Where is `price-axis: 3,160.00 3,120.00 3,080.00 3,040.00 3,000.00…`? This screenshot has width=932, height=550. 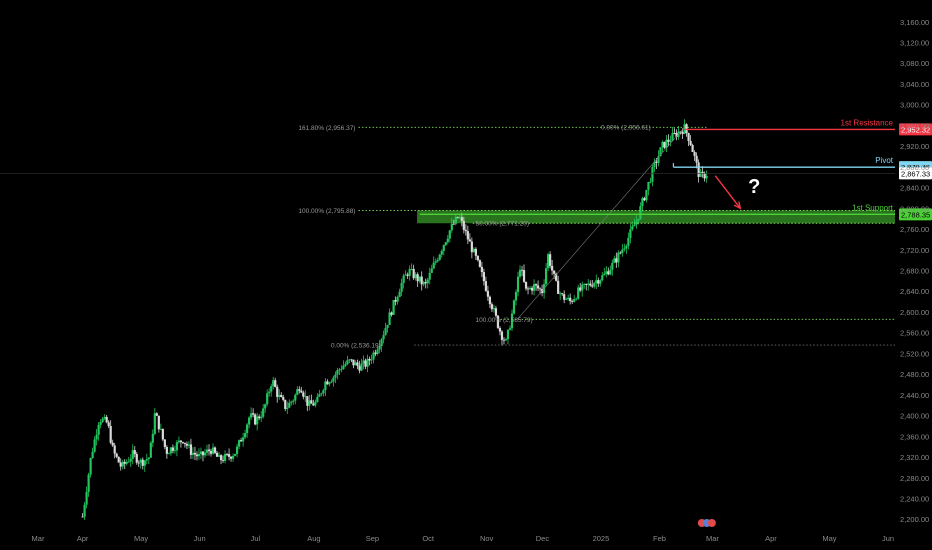
price-axis: 3,160.00 3,120.00 3,080.00 3,040.00 3,000.00… is located at coordinates (914, 271).